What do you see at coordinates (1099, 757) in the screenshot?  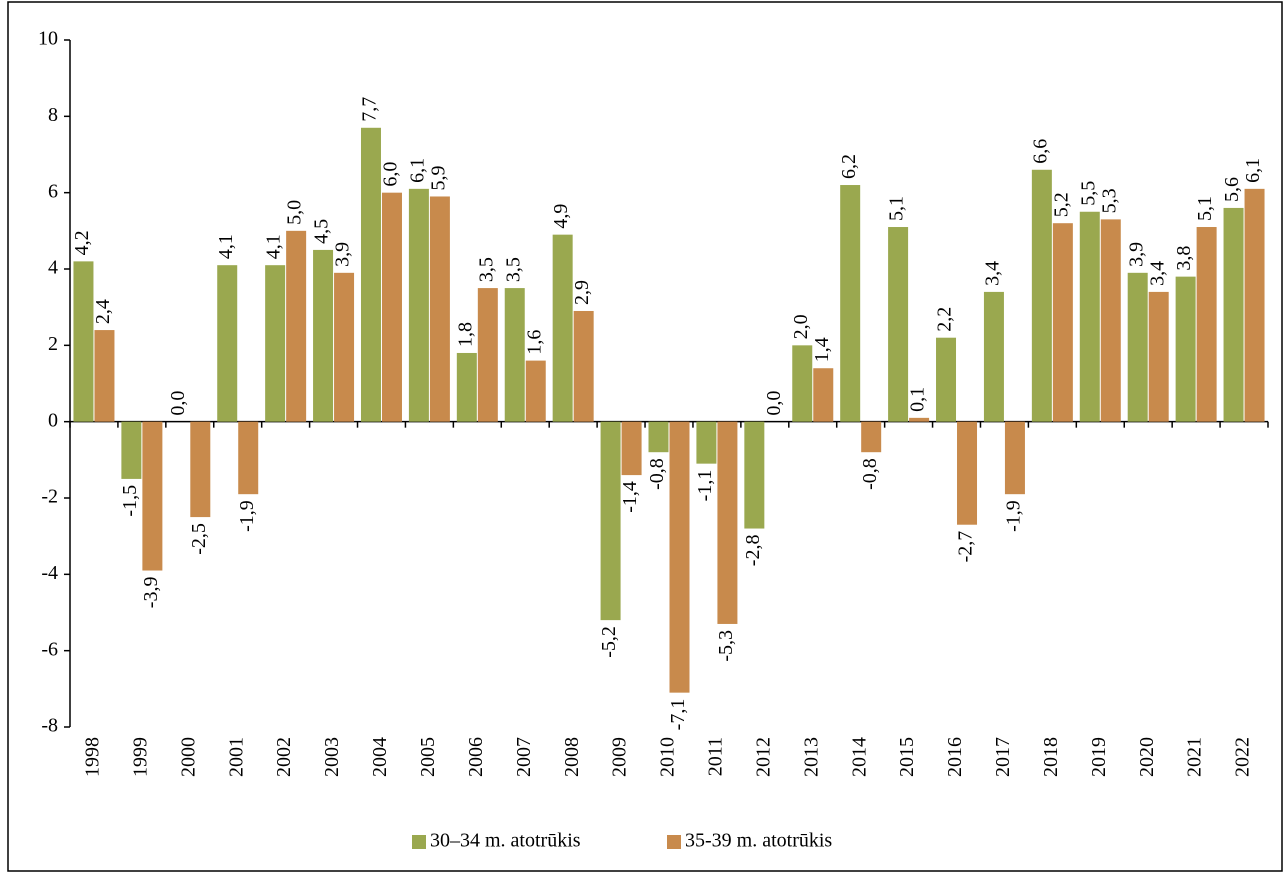 I see `x-tick-label: 2019` at bounding box center [1099, 757].